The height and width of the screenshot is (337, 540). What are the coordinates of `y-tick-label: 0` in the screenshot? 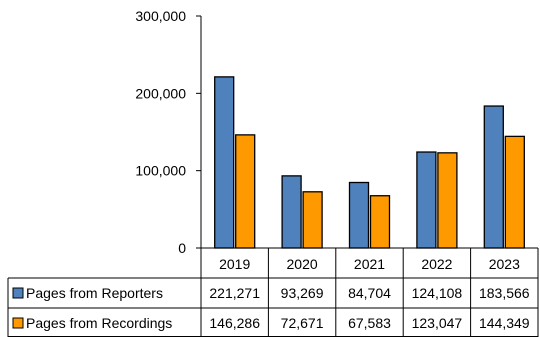 It's located at (182, 248).